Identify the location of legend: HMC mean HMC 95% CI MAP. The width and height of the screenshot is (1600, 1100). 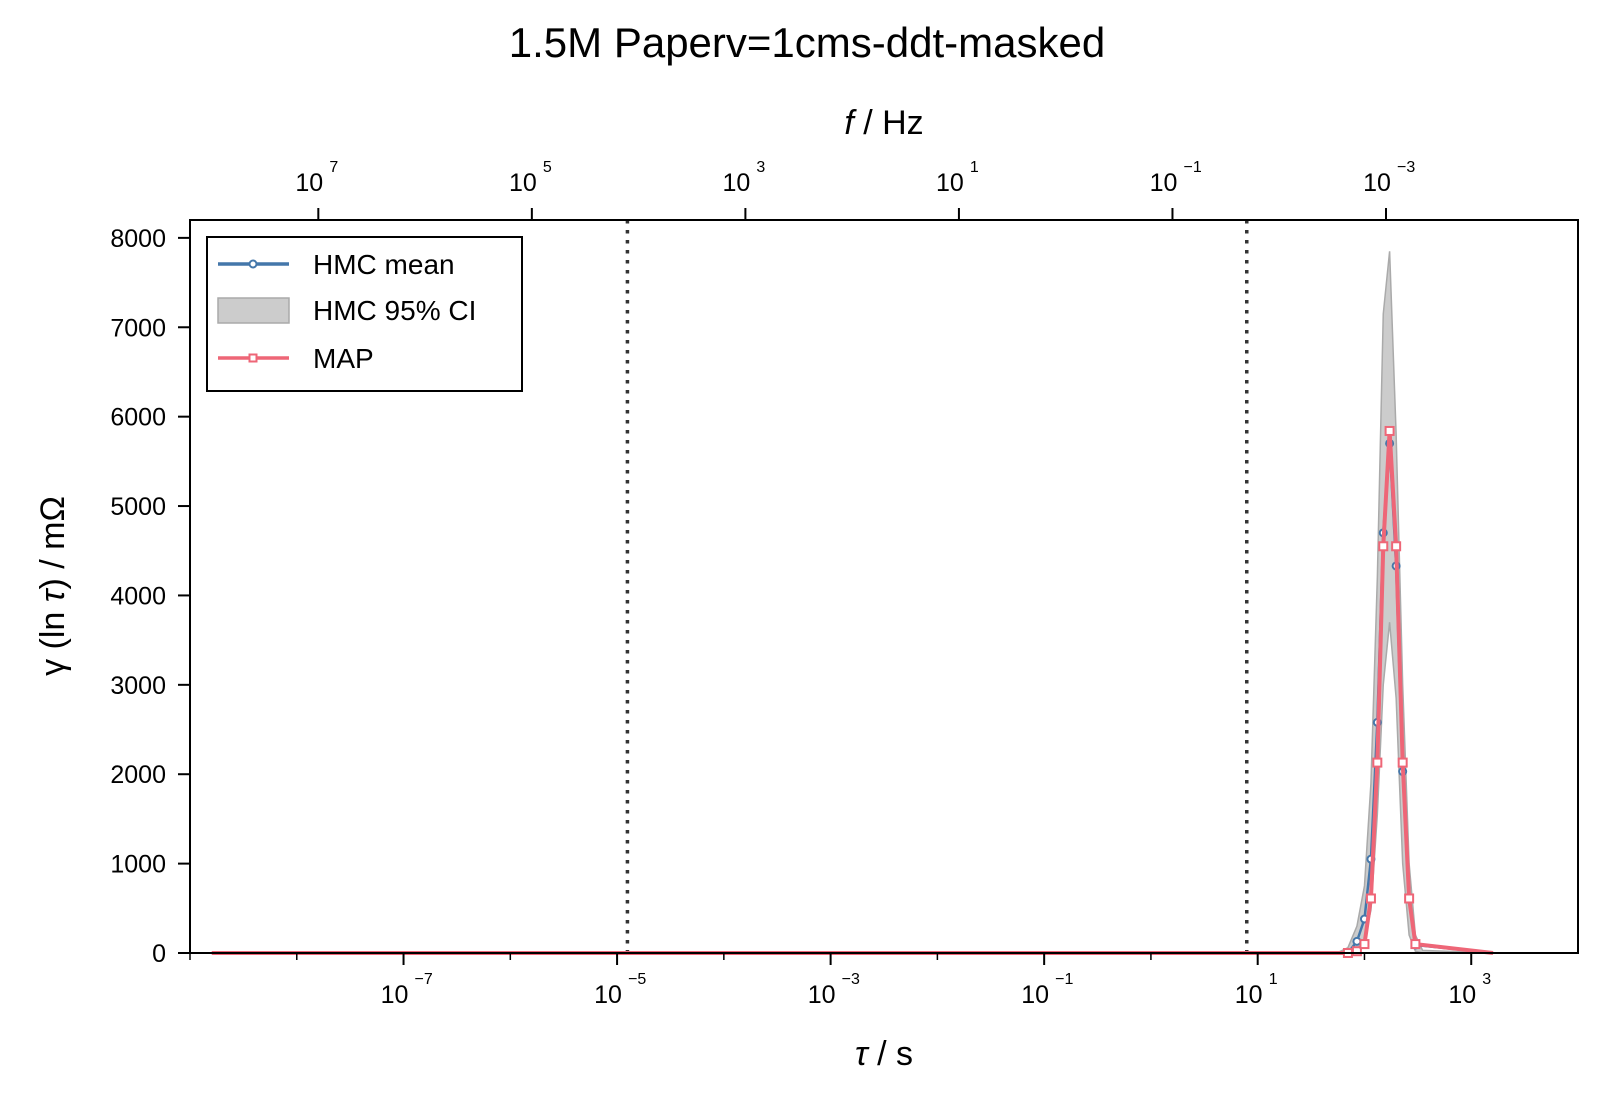
(364, 314).